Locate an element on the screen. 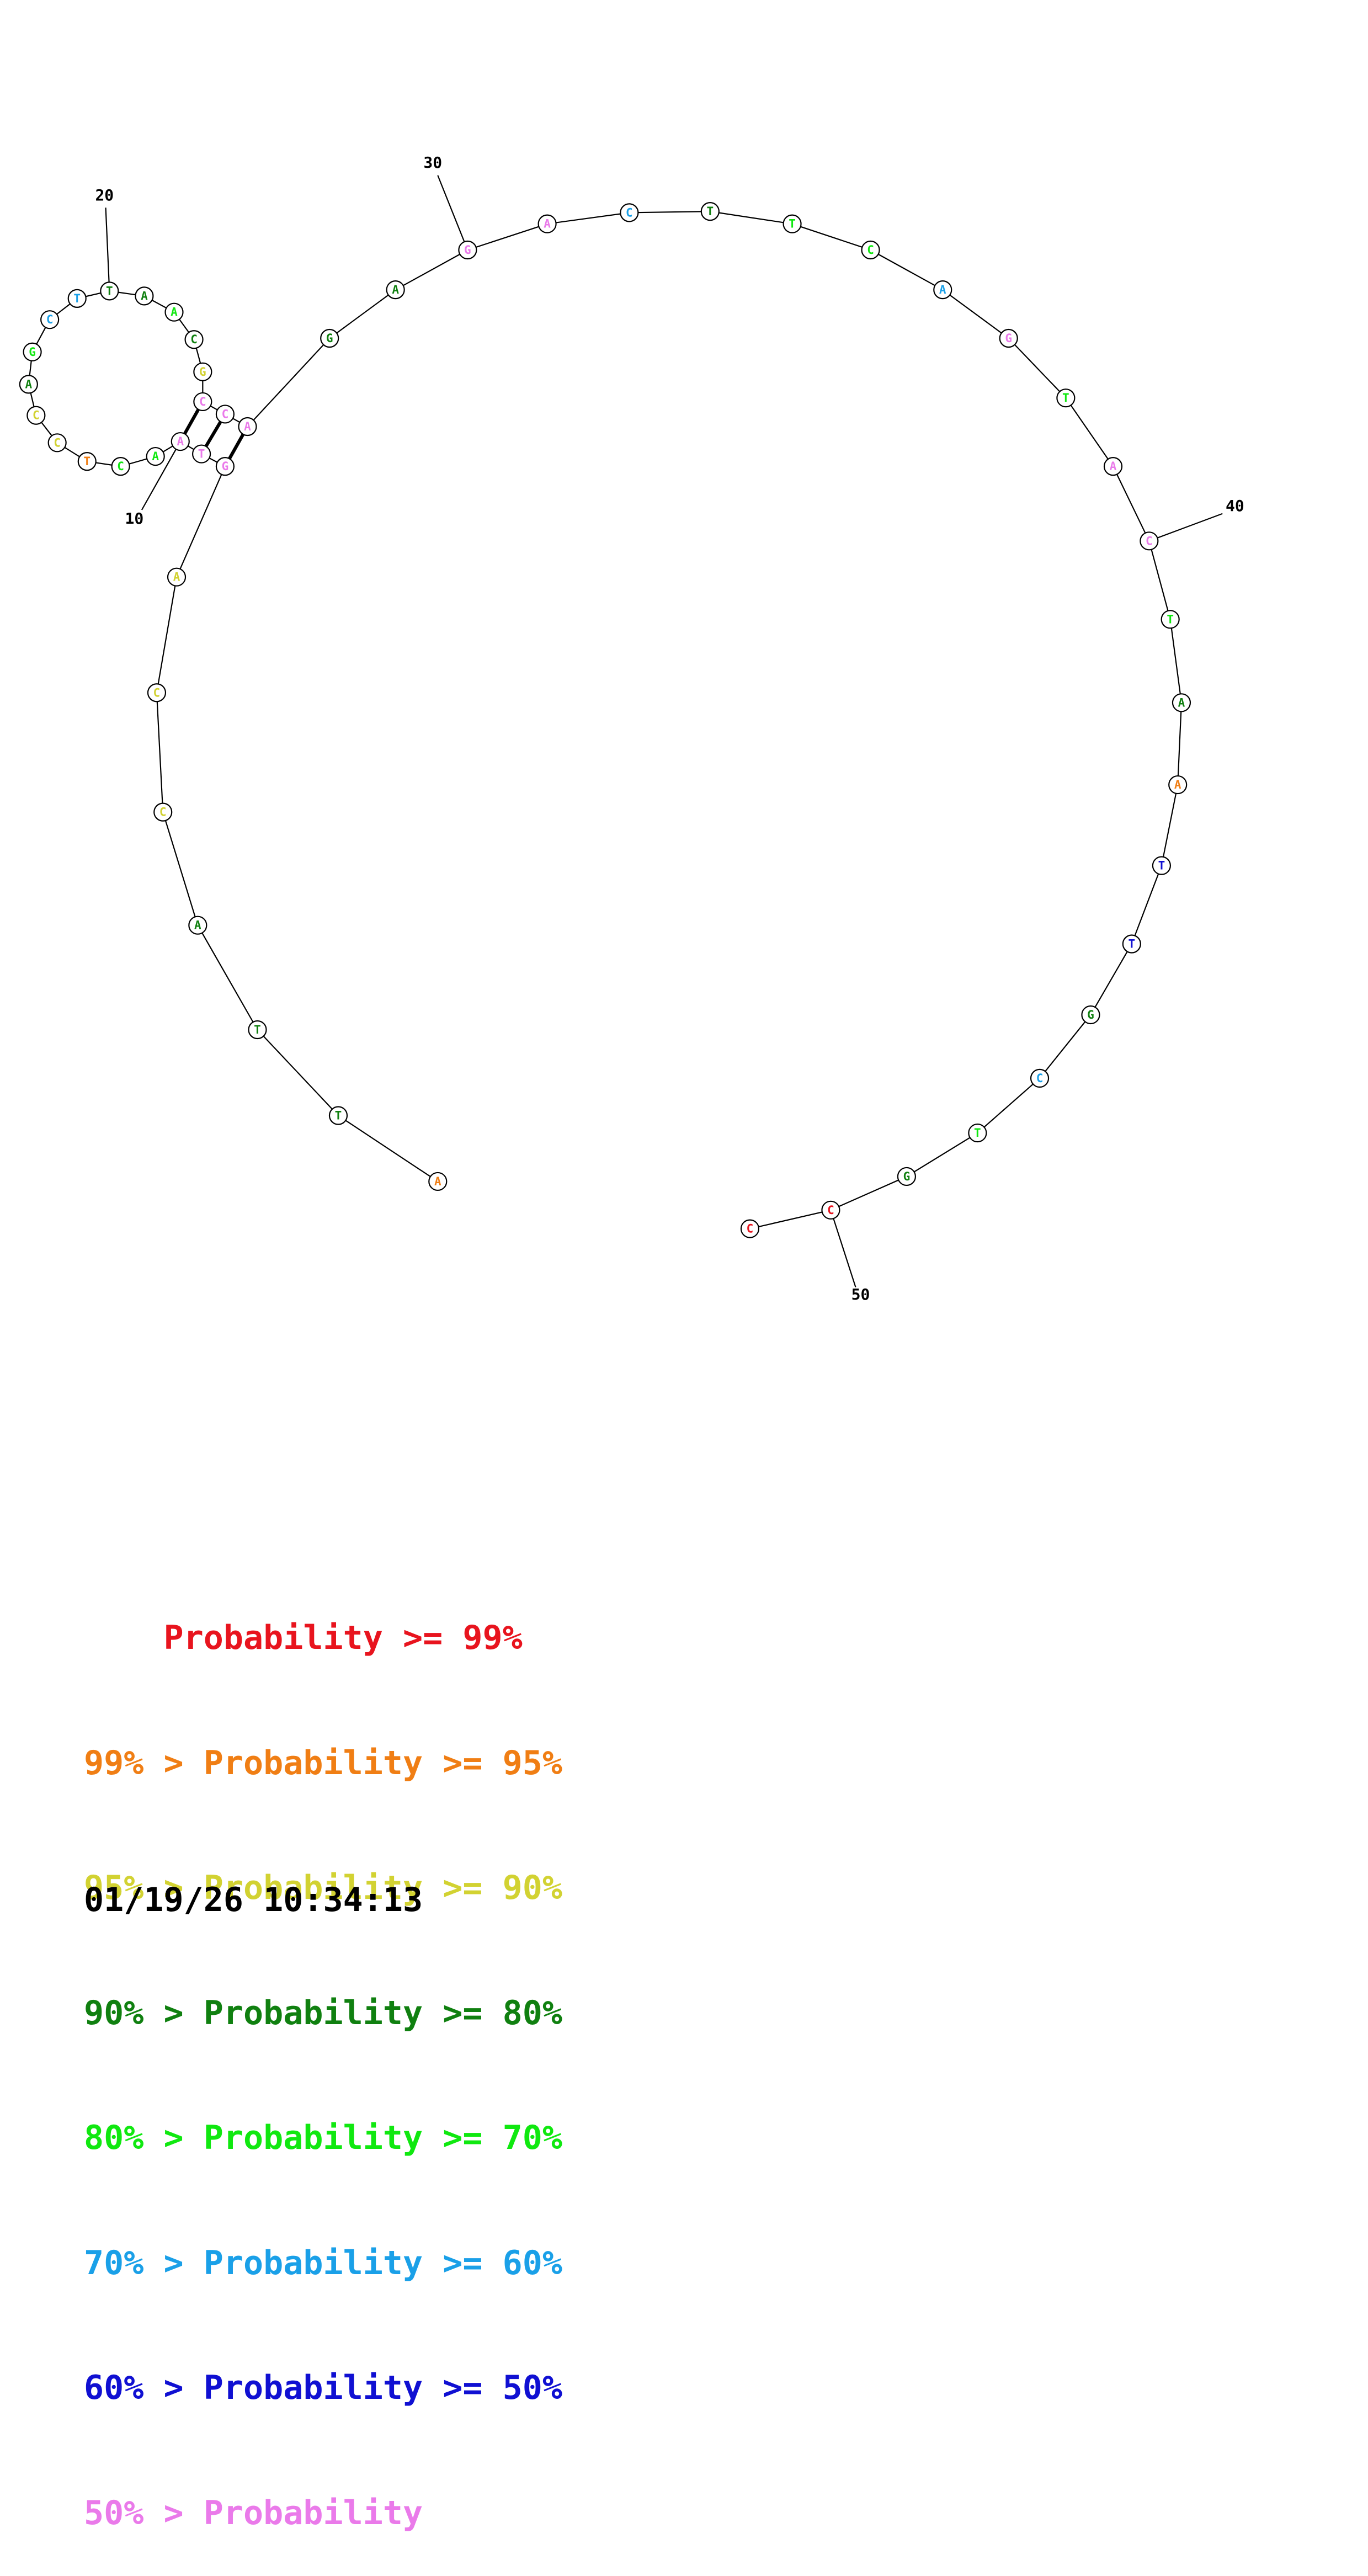 The image size is (1368, 2576). legend-row: 90% > Probability >= 80% is located at coordinates (323, 2014).